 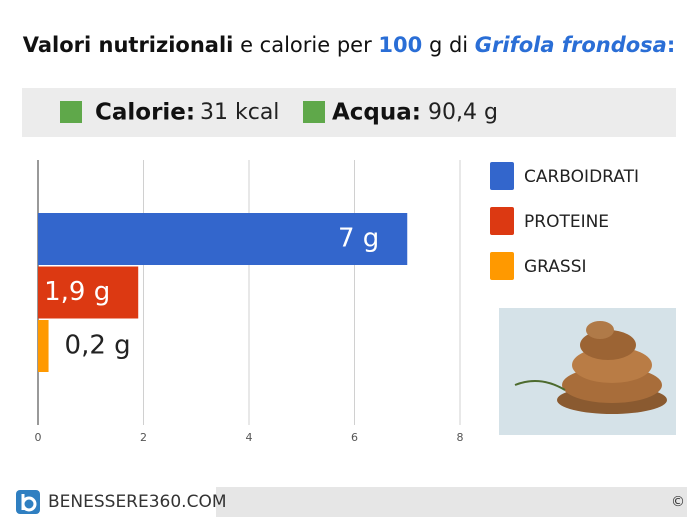 I want to click on info-value: 90,4 g, so click(x=463, y=112).